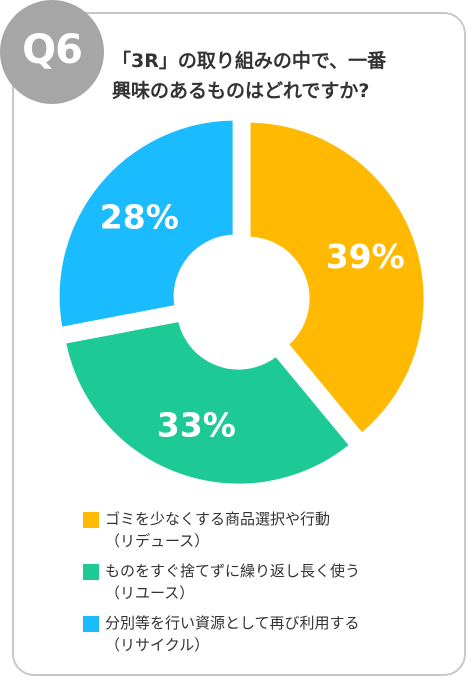  I want to click on legend-item-reuse: ものをすぐ捨てずに繰り返し長く使う （リユース）, so click(273, 582).